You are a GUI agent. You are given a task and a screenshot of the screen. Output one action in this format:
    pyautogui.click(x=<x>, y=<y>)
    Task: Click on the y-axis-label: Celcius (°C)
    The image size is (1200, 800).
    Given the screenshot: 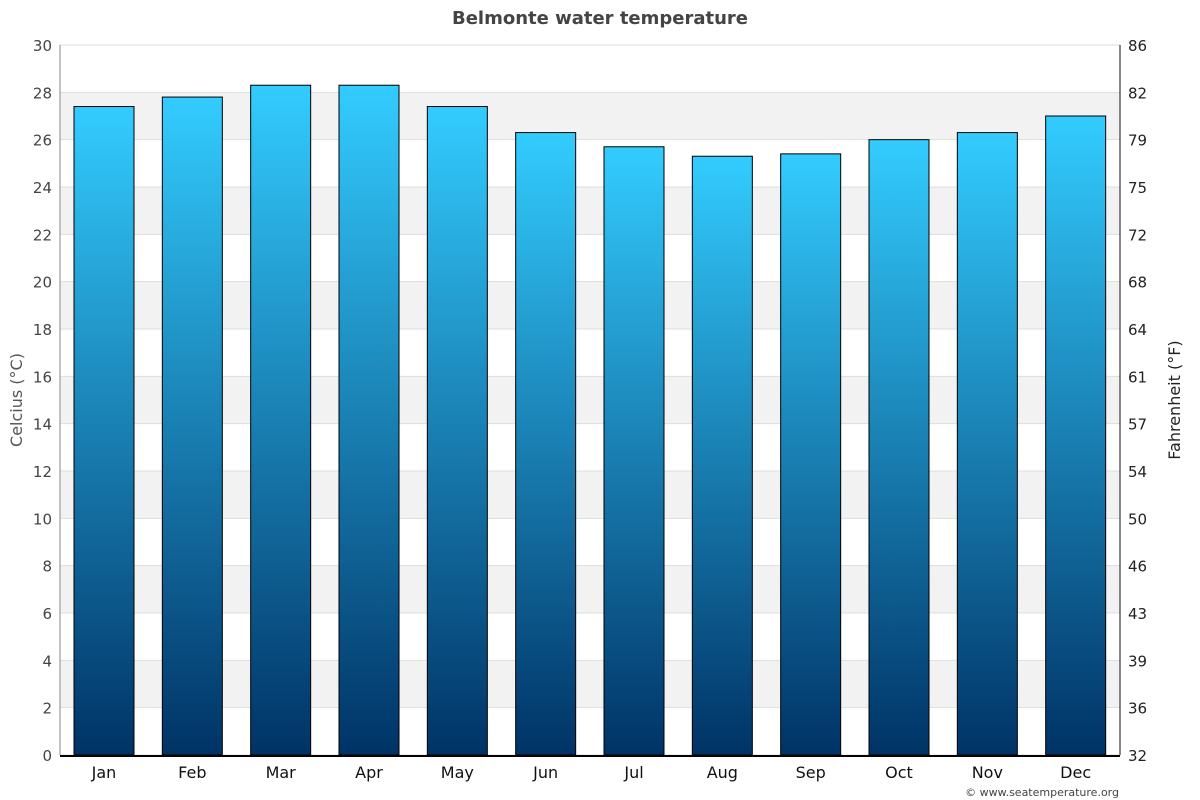 What is the action you would take?
    pyautogui.click(x=16, y=400)
    